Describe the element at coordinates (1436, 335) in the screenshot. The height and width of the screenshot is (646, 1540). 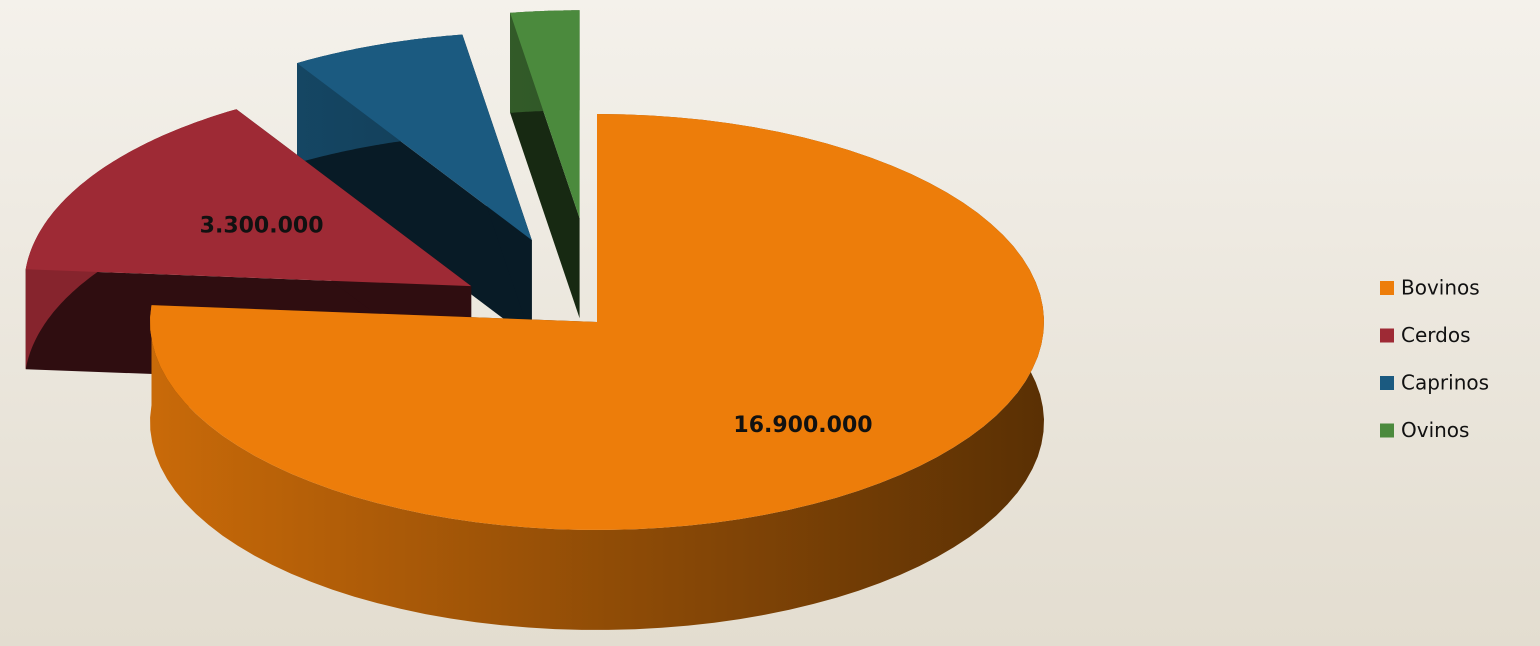
I see `legend-label: Cerdos` at that location.